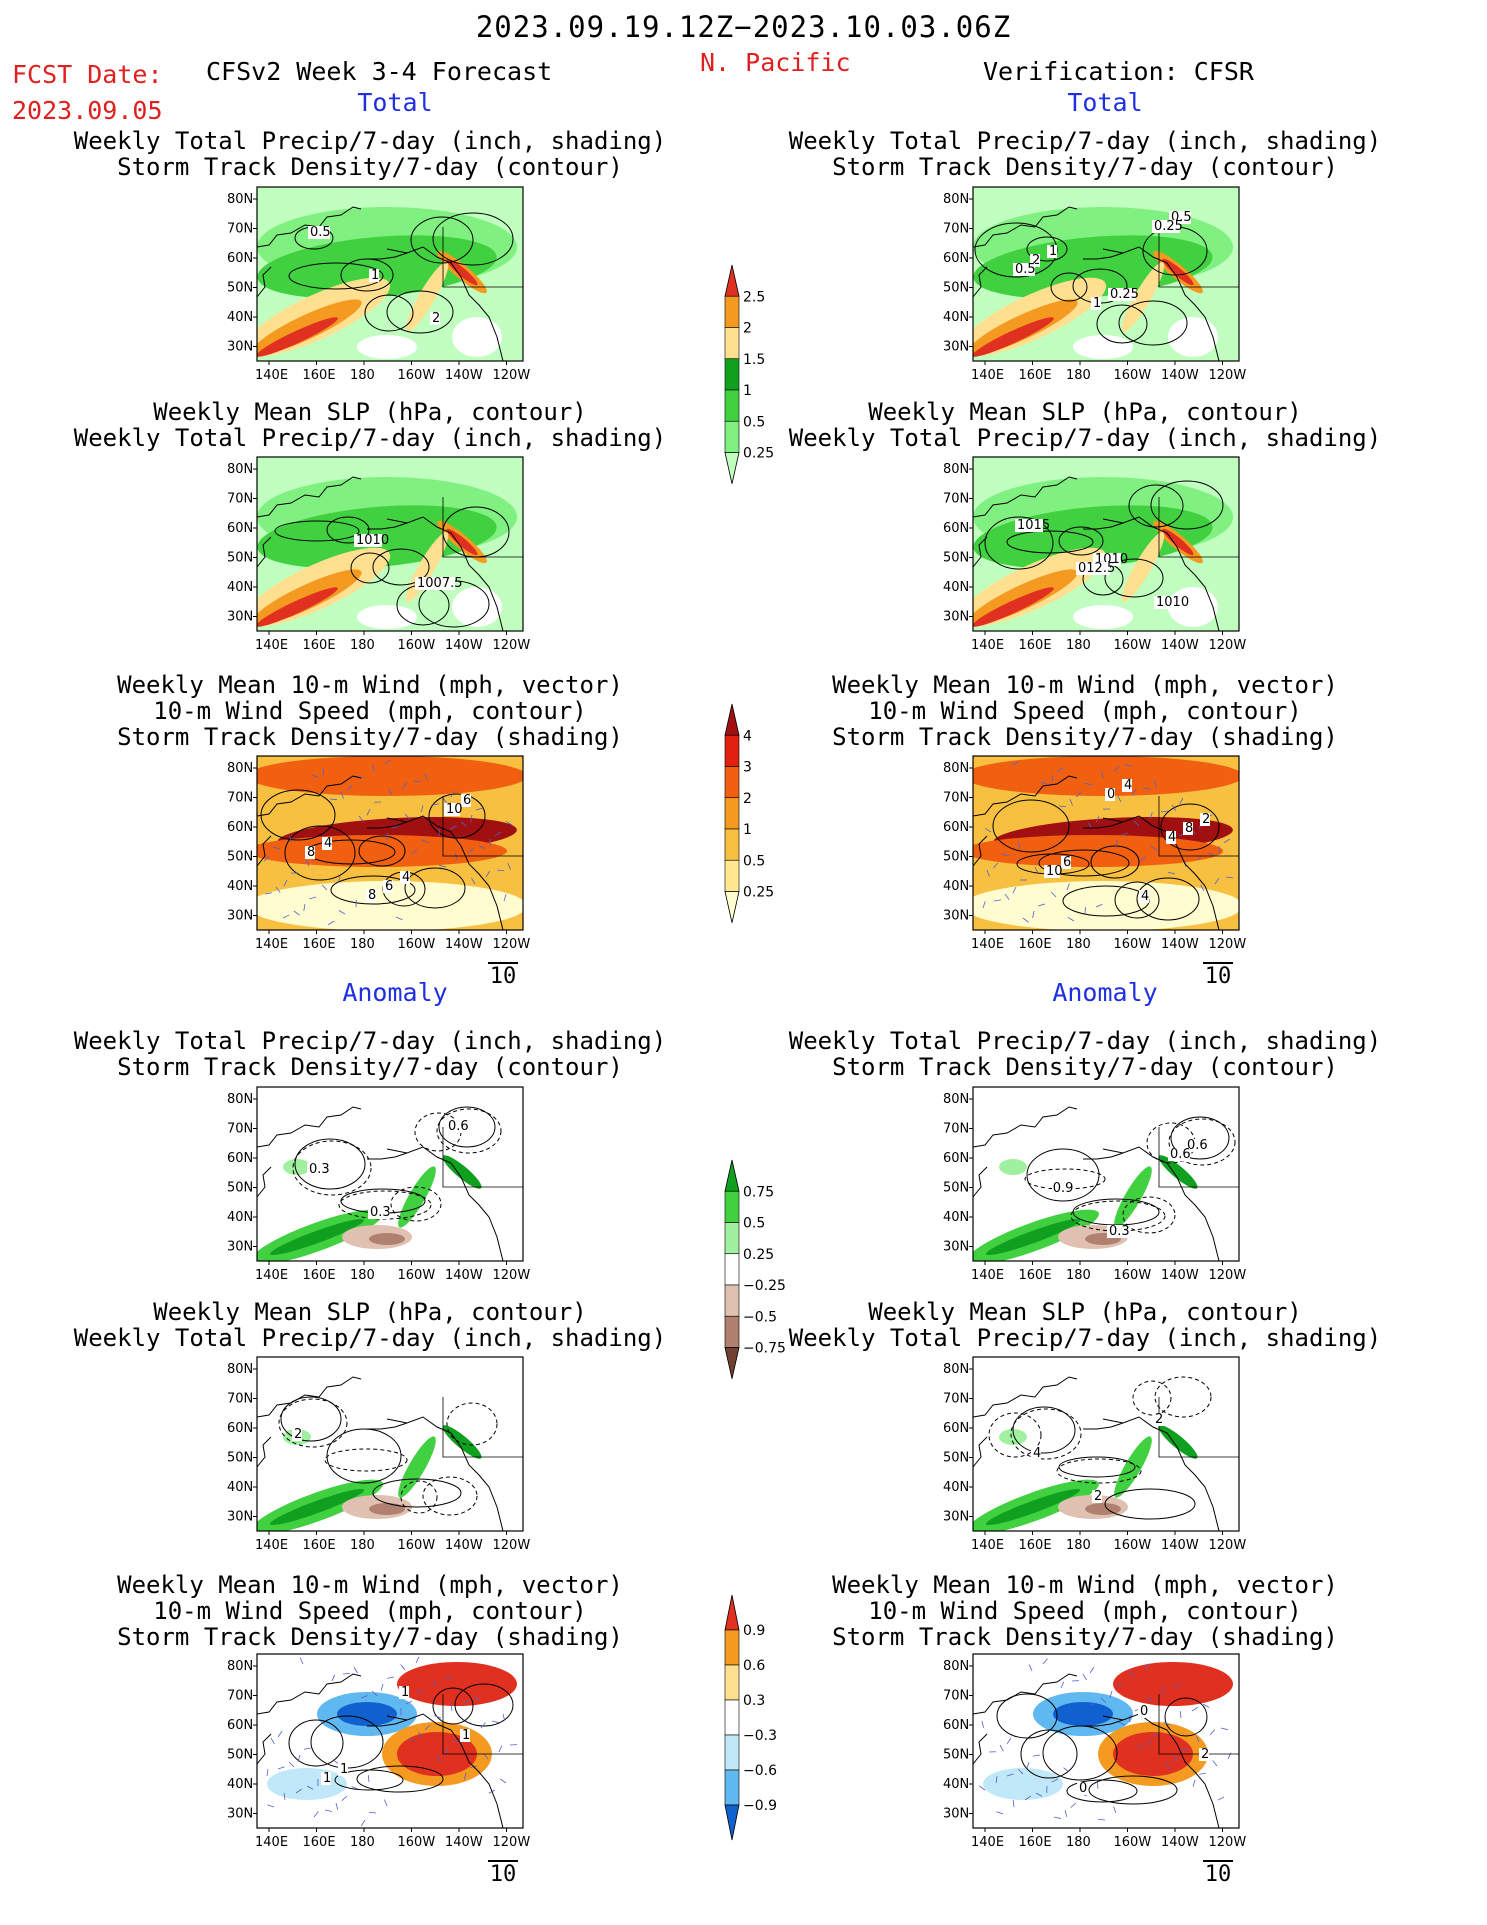  Describe the element at coordinates (387, 347) in the screenshot. I see `shade-dry` at that location.